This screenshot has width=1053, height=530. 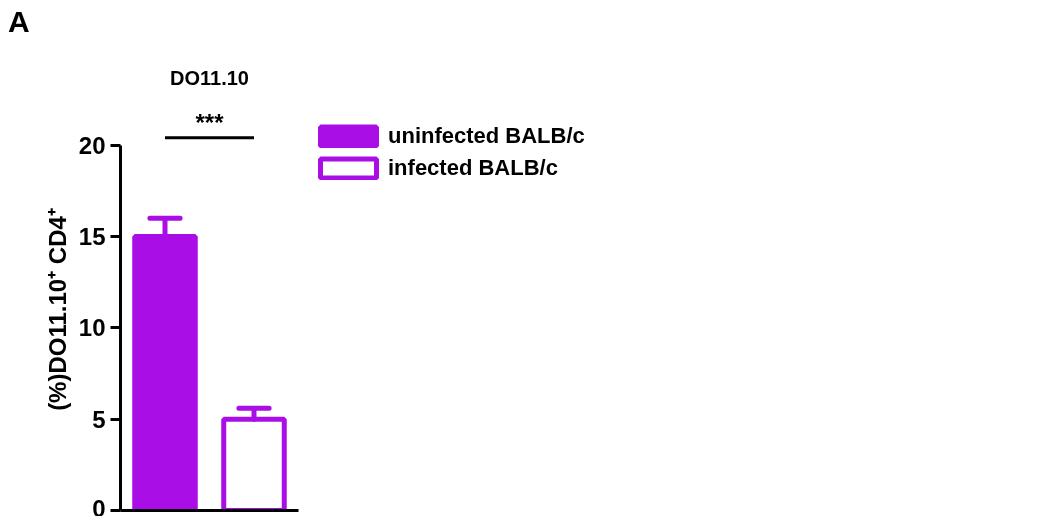 I want to click on legend-label: uninfected BALB/c, so click(x=486, y=136).